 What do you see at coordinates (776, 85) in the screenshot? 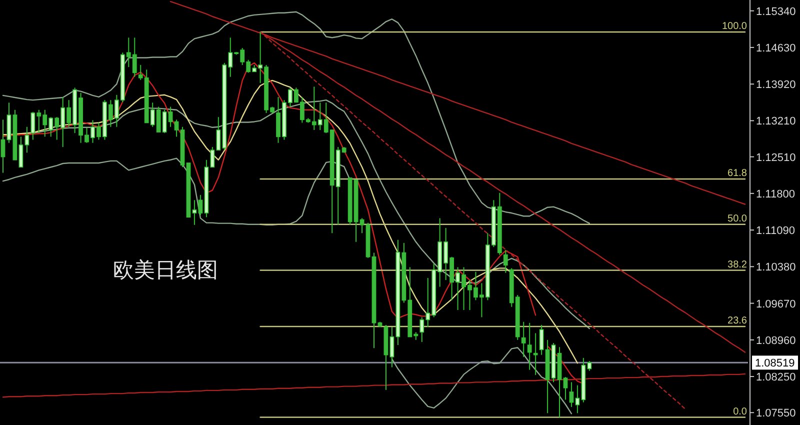
I see `y-tick-label: 1.13920` at bounding box center [776, 85].